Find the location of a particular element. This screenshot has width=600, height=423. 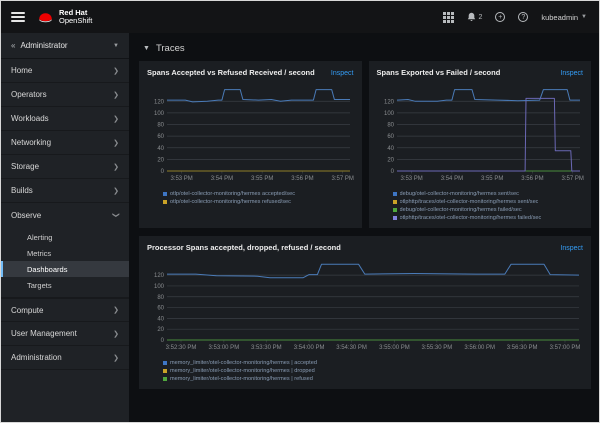

svg-text: 20 is located at coordinates (160, 330).